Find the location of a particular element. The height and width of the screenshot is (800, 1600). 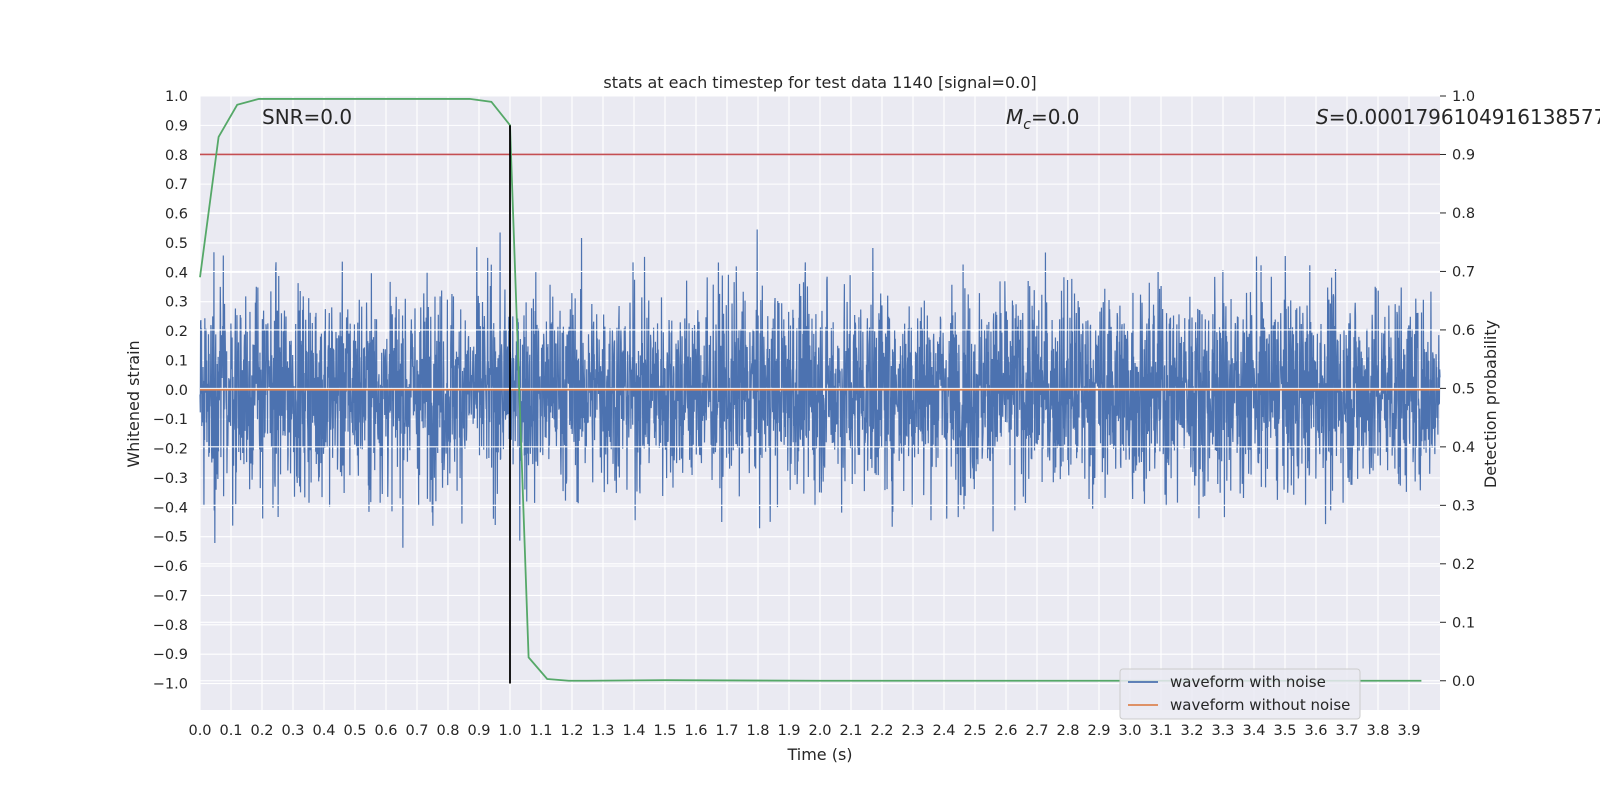

x-tick-label: 1.2 is located at coordinates (571, 731).